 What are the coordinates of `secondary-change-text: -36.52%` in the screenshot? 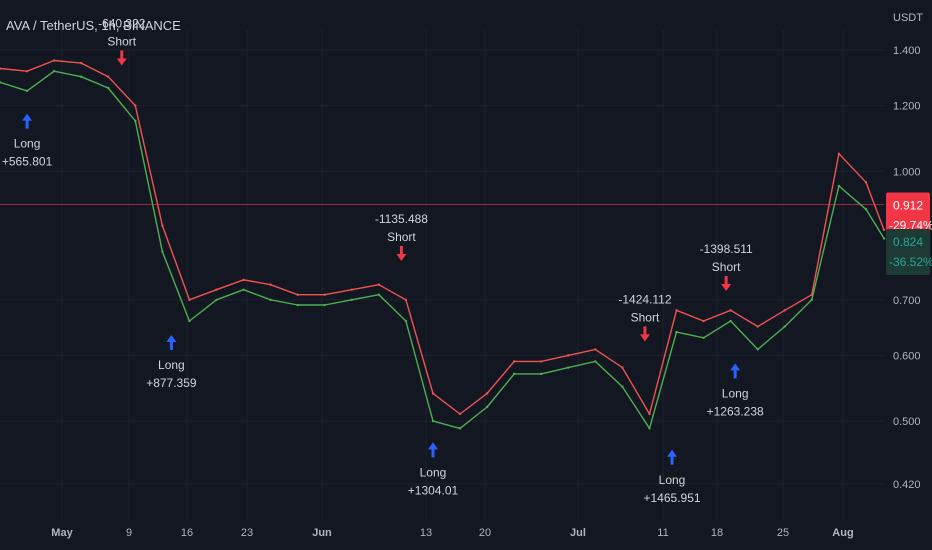 It's located at (910, 262).